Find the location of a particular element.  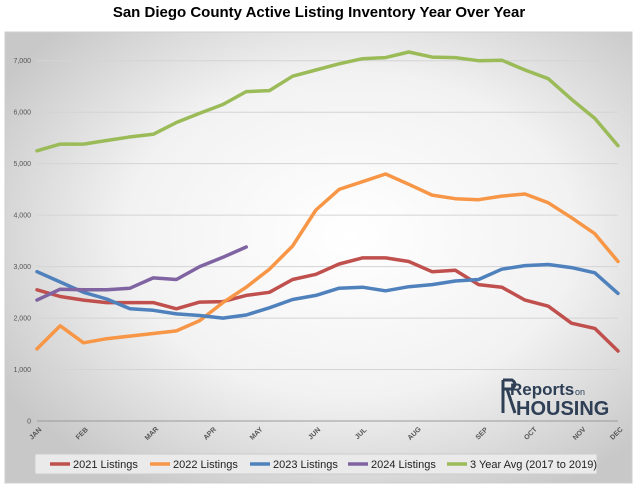

y-tick-label: 2,000 is located at coordinates (22, 319).